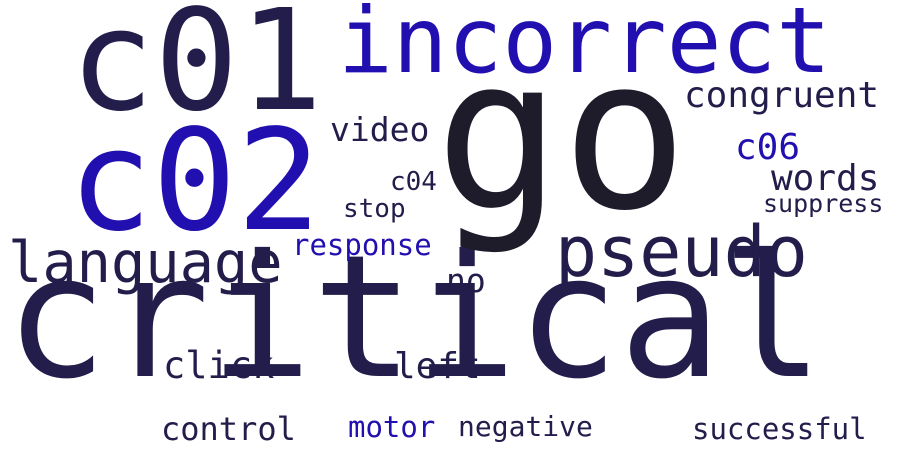 The image size is (900, 450). What do you see at coordinates (374, 209) in the screenshot?
I see `word-stop: stop` at bounding box center [374, 209].